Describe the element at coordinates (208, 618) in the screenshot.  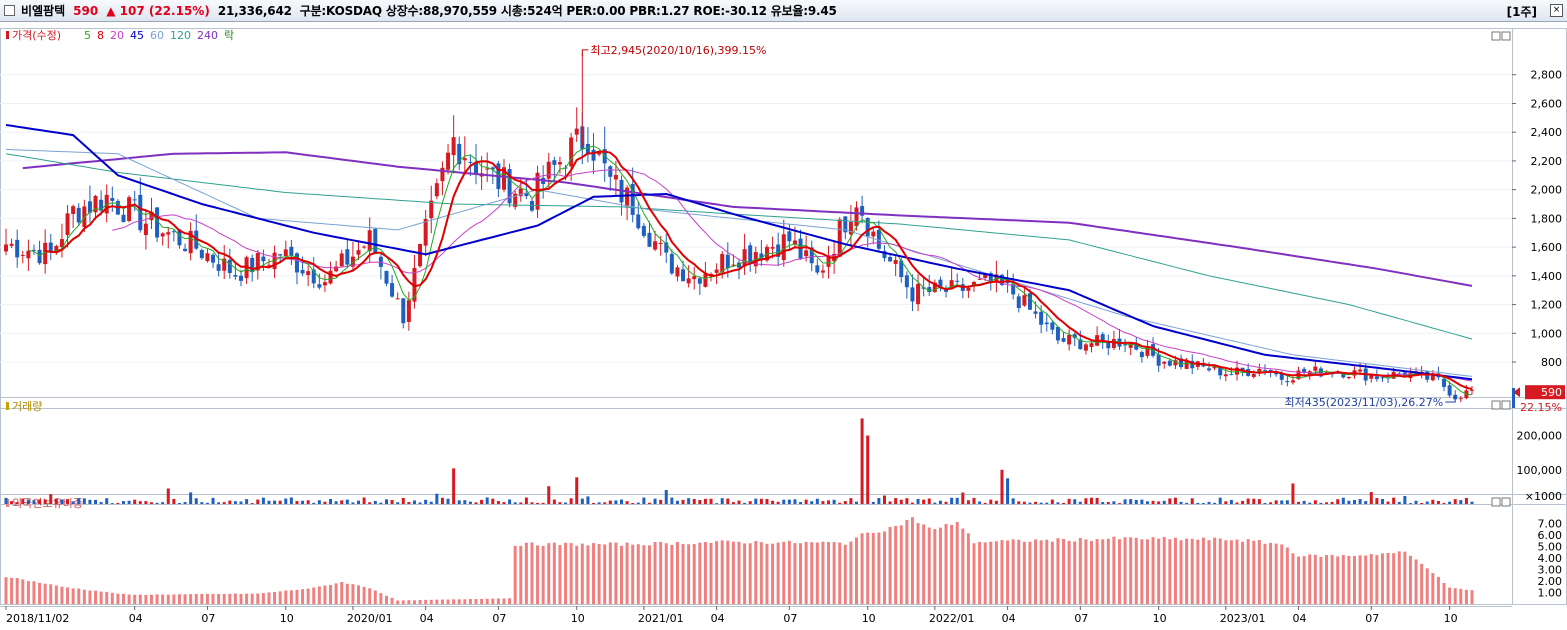
I see `x-axis-label: 07` at that location.